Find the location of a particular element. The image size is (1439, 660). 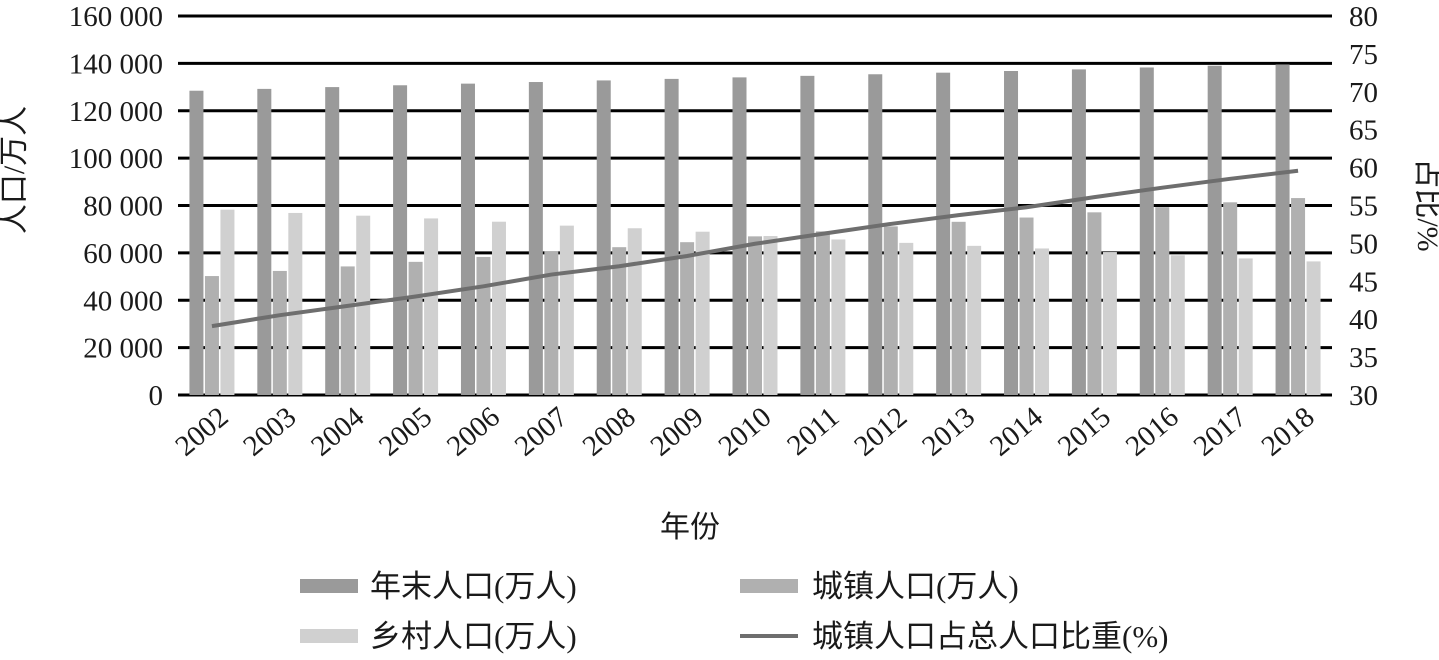

y2-axis-title: 占比/% is located at coordinates (1425, 204).